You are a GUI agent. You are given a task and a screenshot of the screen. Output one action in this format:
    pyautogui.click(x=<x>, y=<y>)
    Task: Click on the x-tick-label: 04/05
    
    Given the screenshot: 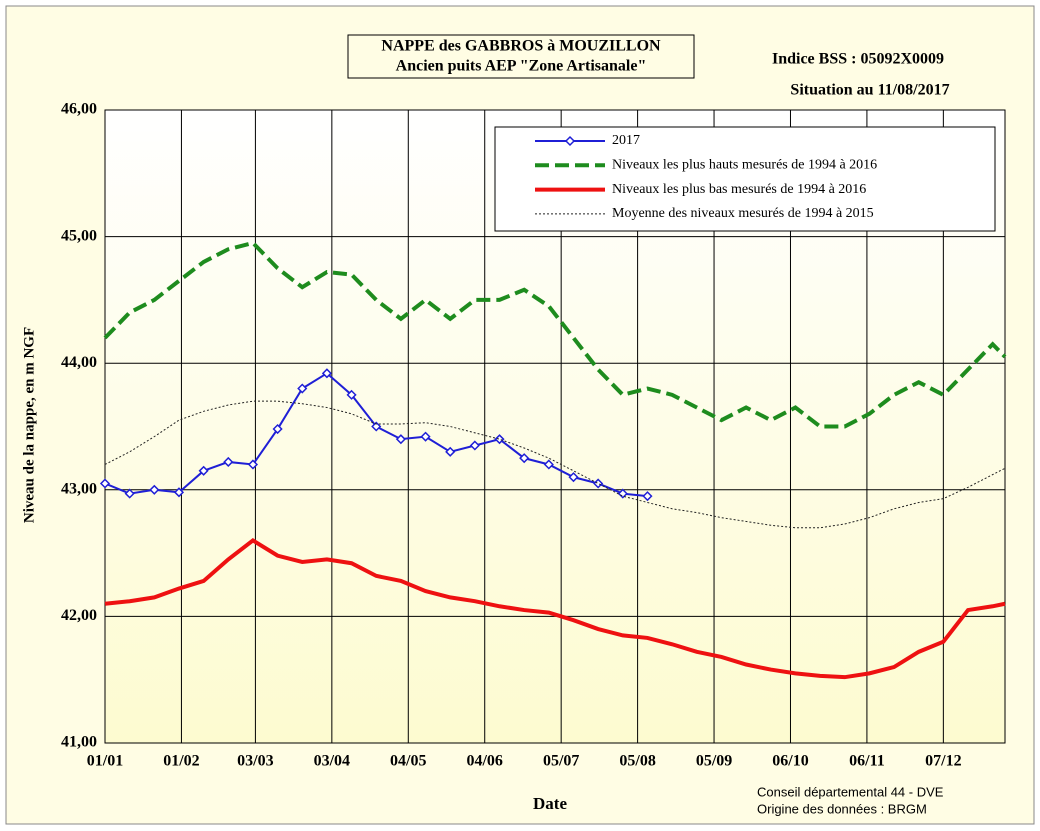 What is the action you would take?
    pyautogui.click(x=408, y=761)
    